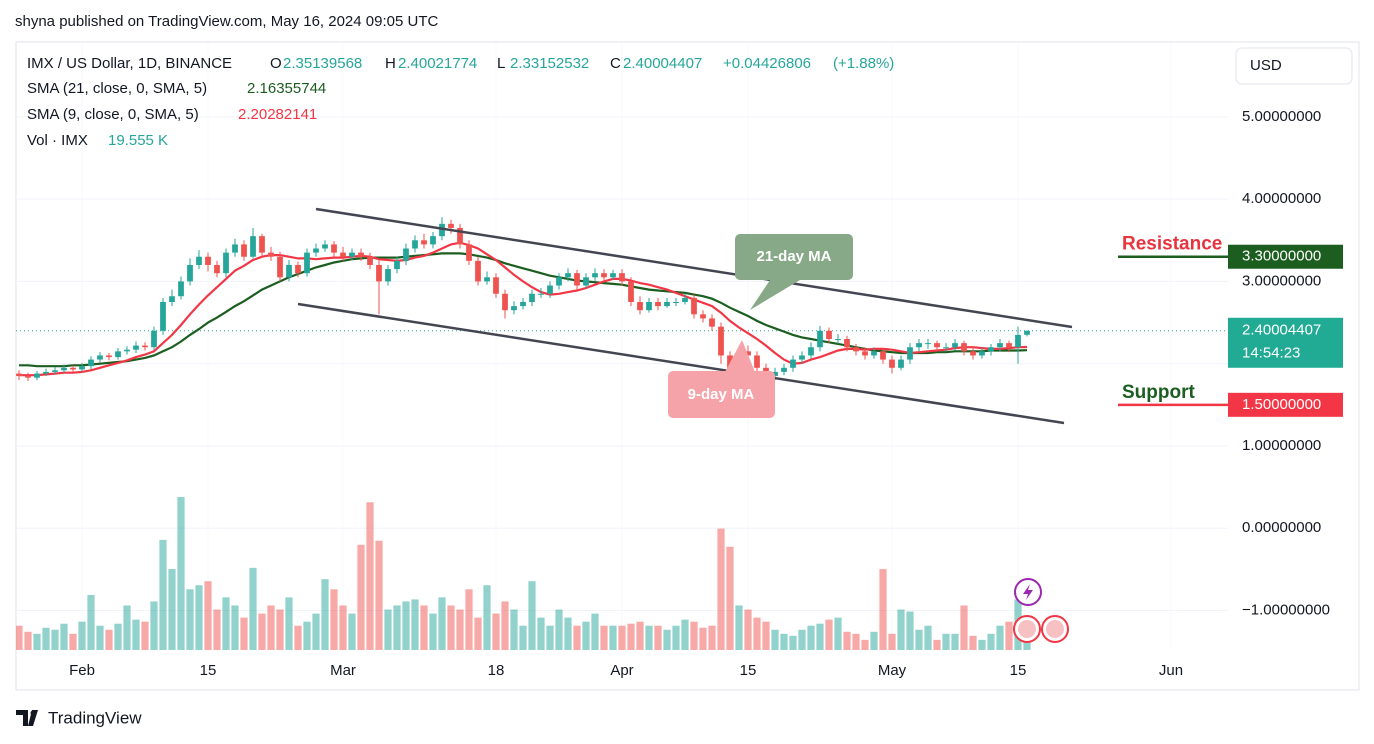  What do you see at coordinates (33, 713) in the screenshot?
I see `brand-logo-dot` at bounding box center [33, 713].